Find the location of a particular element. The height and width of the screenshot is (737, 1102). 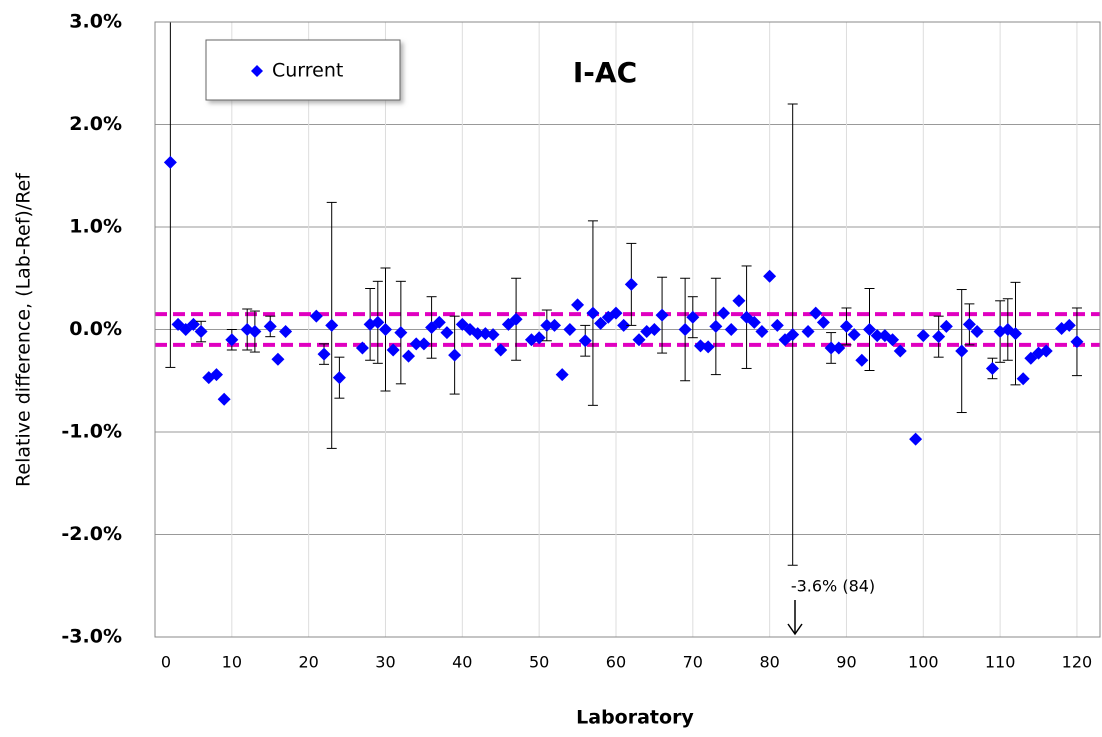

x-tick-label: 10 is located at coordinates (232, 662).